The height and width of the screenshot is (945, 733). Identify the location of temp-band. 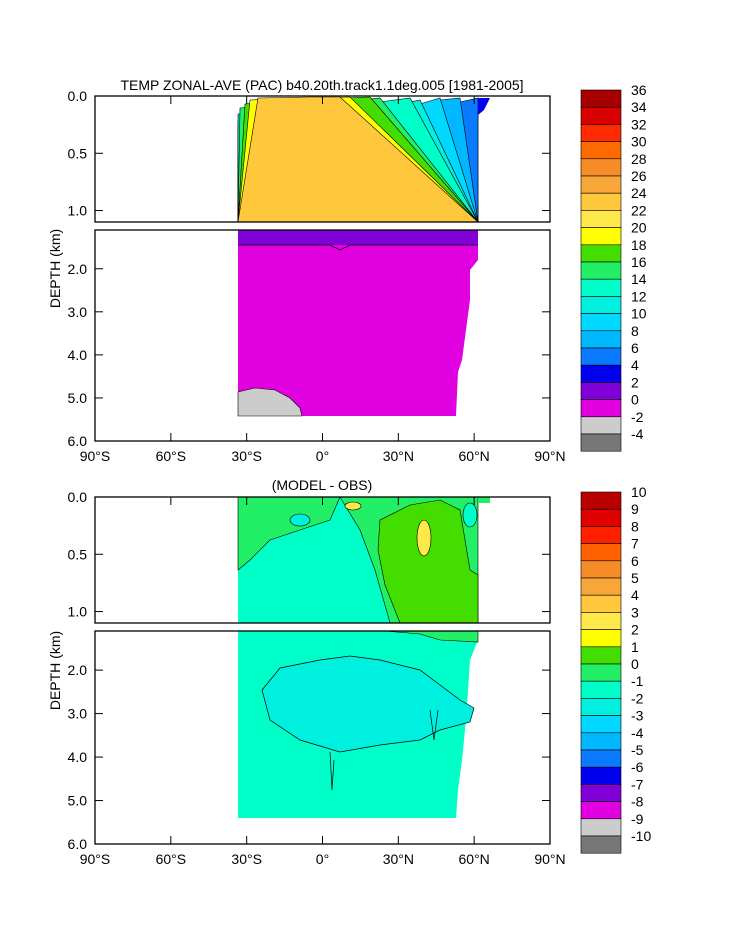
(484, 106).